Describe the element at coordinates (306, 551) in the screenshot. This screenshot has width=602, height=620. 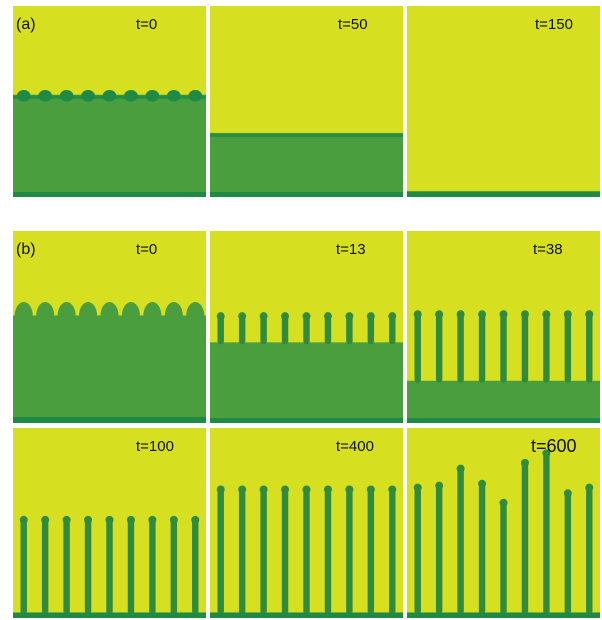
I see `panel-t400-field` at that location.